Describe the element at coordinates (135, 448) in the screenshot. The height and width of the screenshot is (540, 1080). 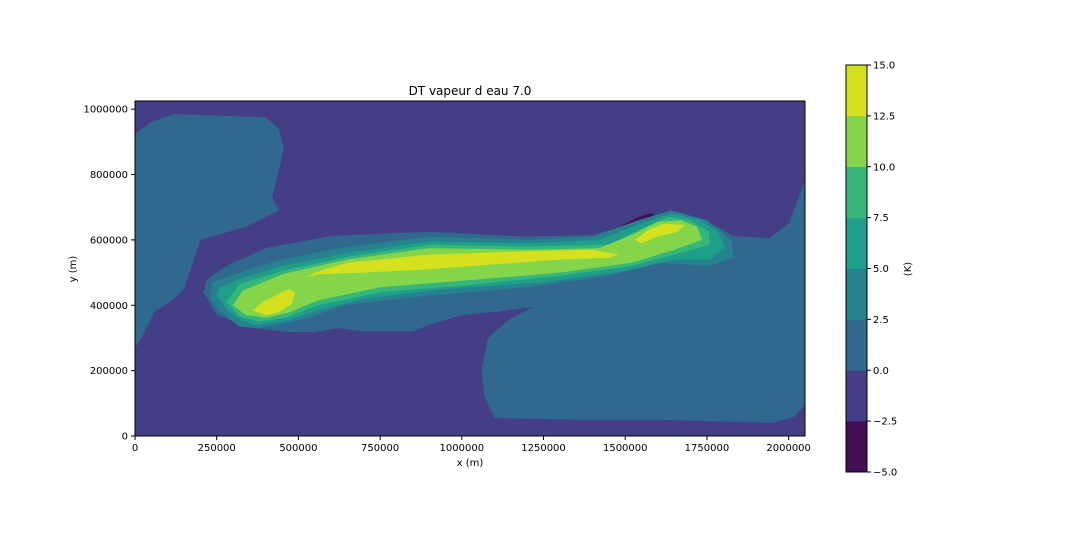
I see `x-tick-label: 0` at that location.